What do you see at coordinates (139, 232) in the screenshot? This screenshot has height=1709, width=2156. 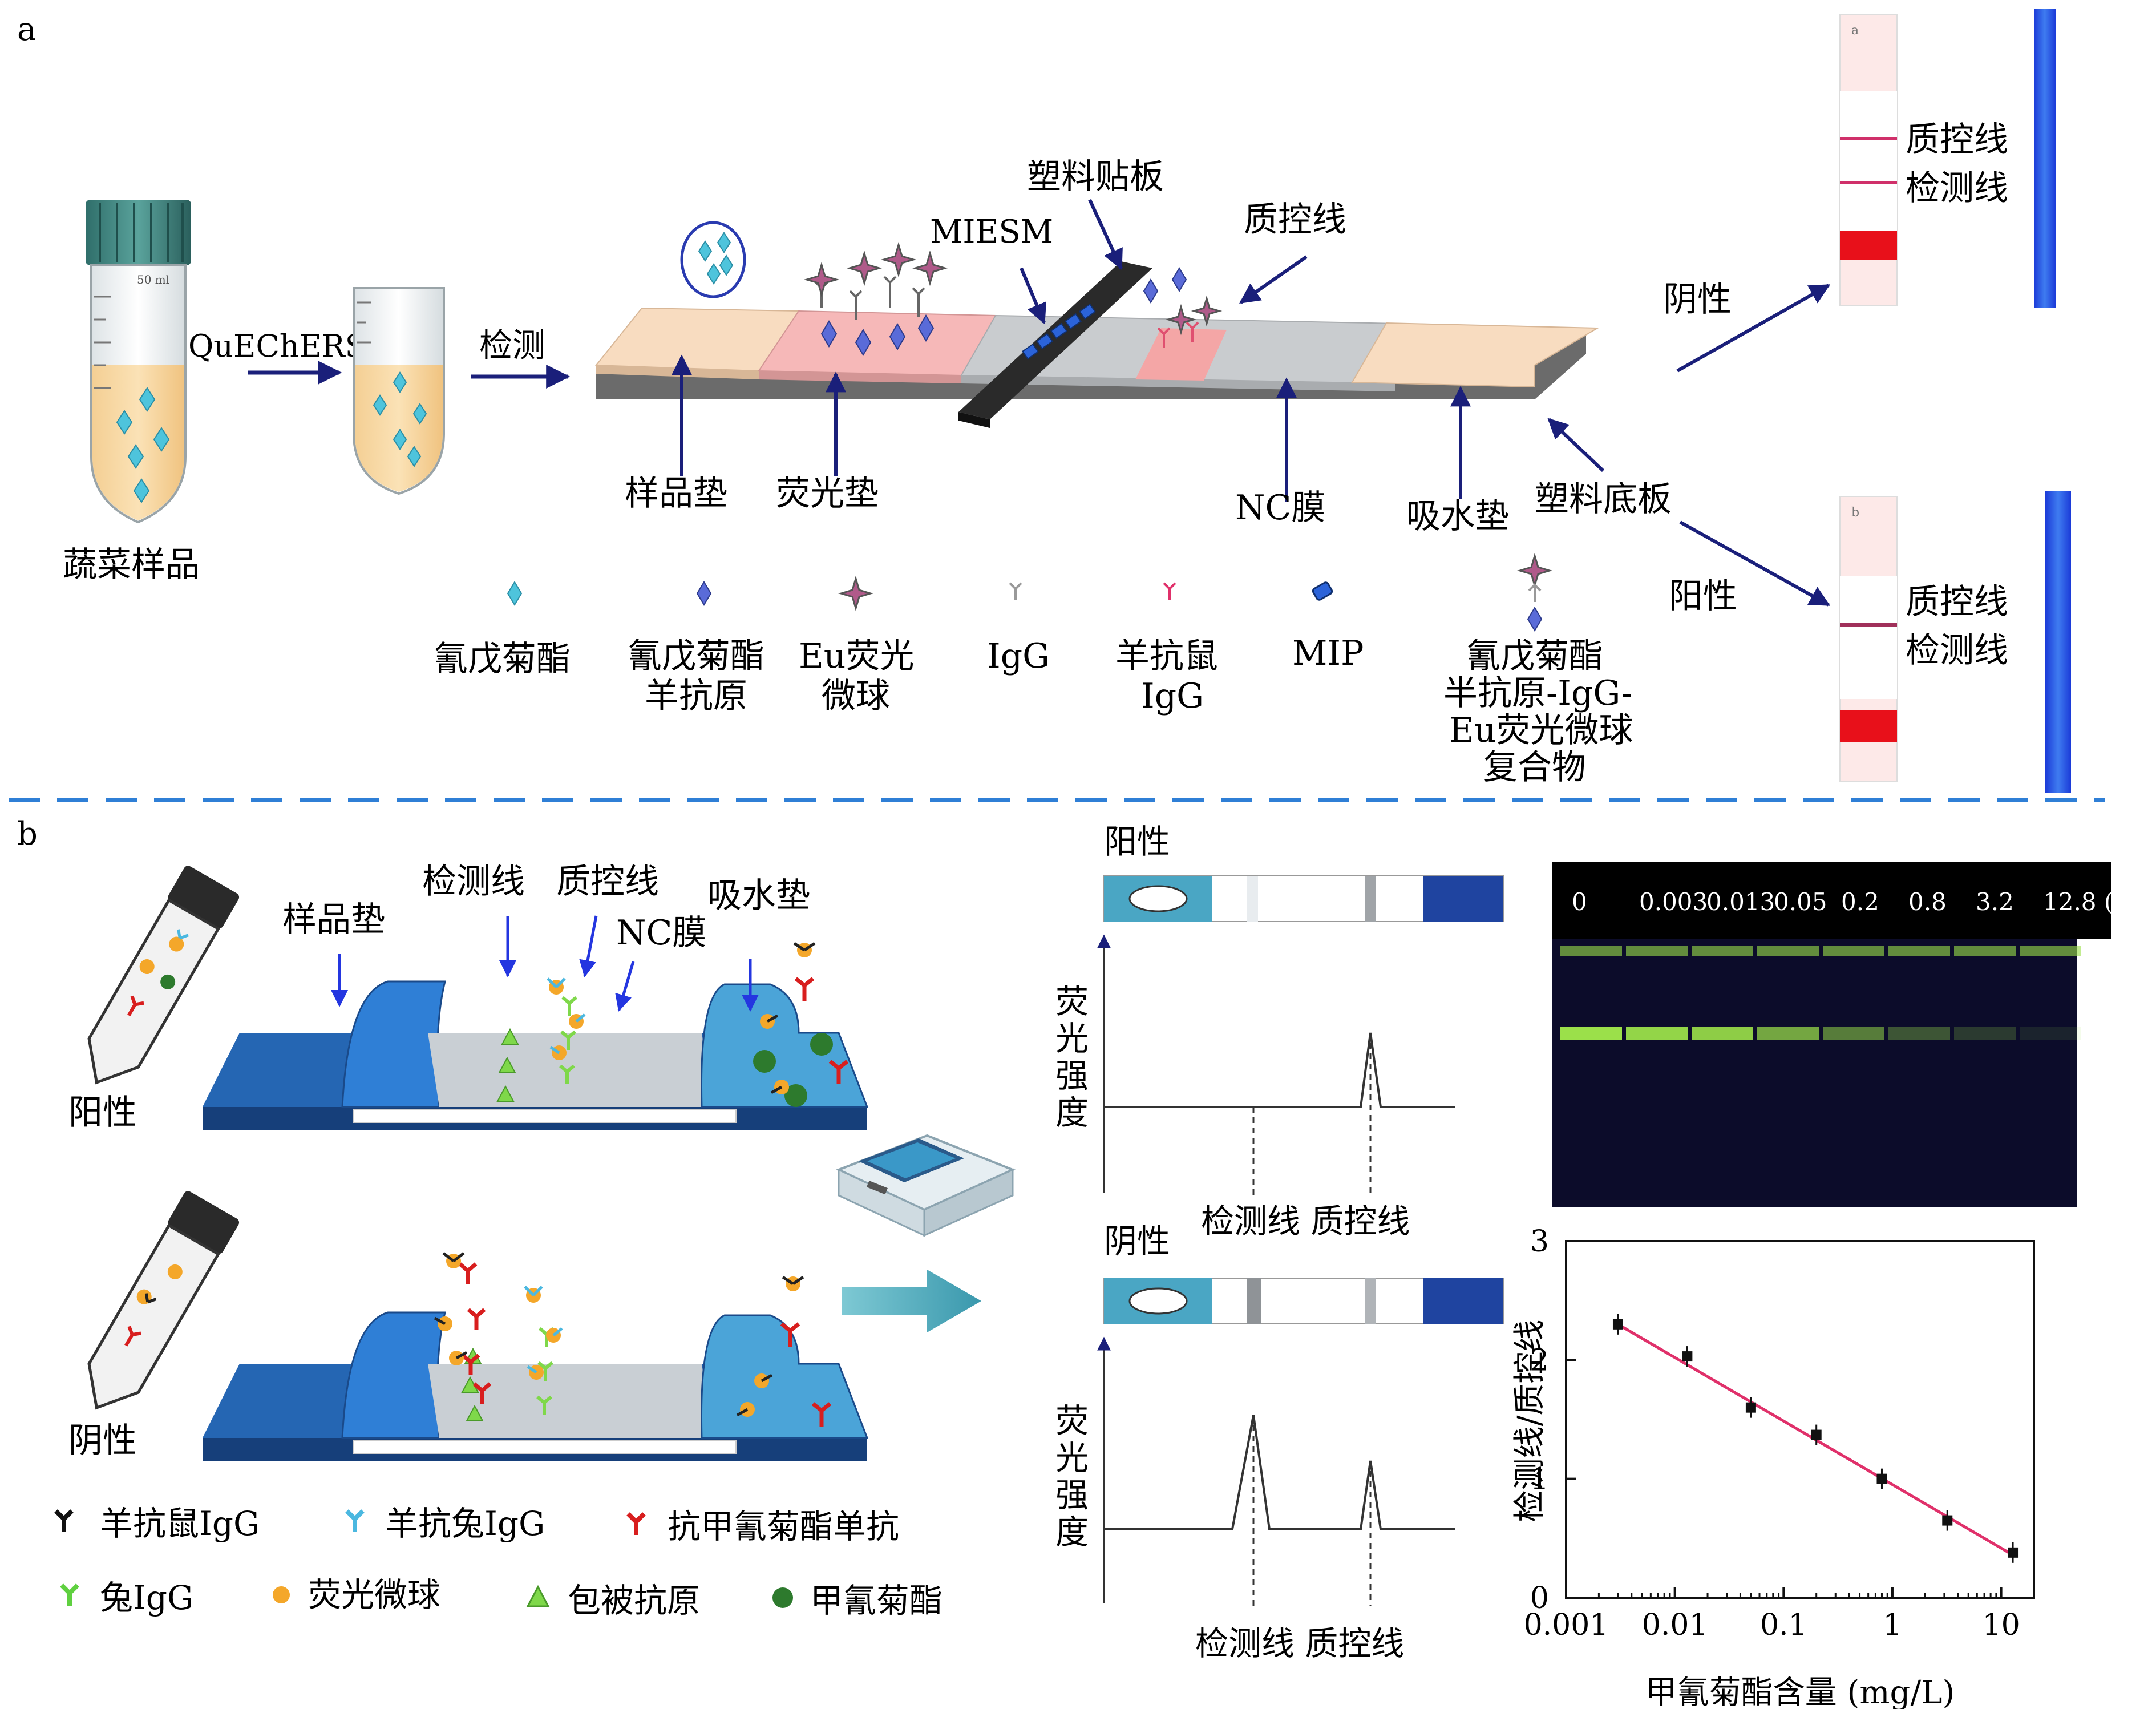 I see `tube-cap` at bounding box center [139, 232].